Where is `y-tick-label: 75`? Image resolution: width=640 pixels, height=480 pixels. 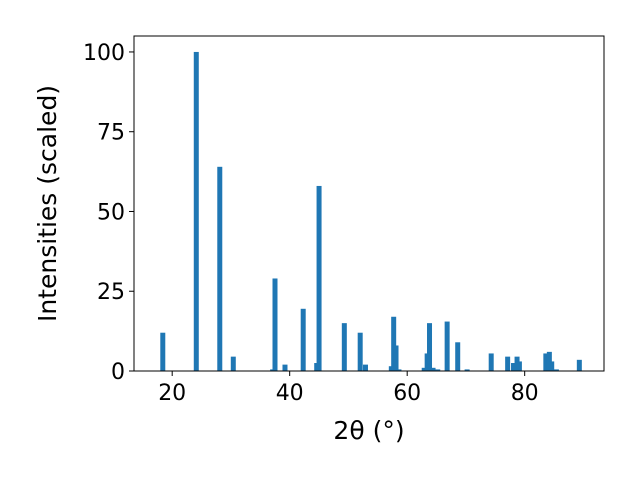 y-tick-label: 75 is located at coordinates (111, 133).